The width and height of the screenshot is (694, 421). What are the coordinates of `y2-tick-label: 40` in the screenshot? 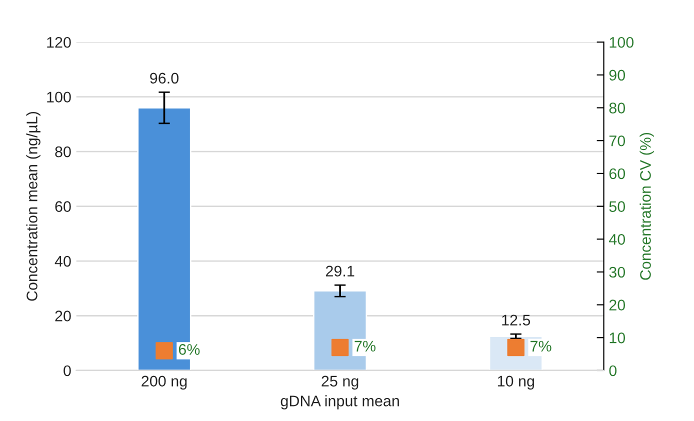 It's located at (617, 239).